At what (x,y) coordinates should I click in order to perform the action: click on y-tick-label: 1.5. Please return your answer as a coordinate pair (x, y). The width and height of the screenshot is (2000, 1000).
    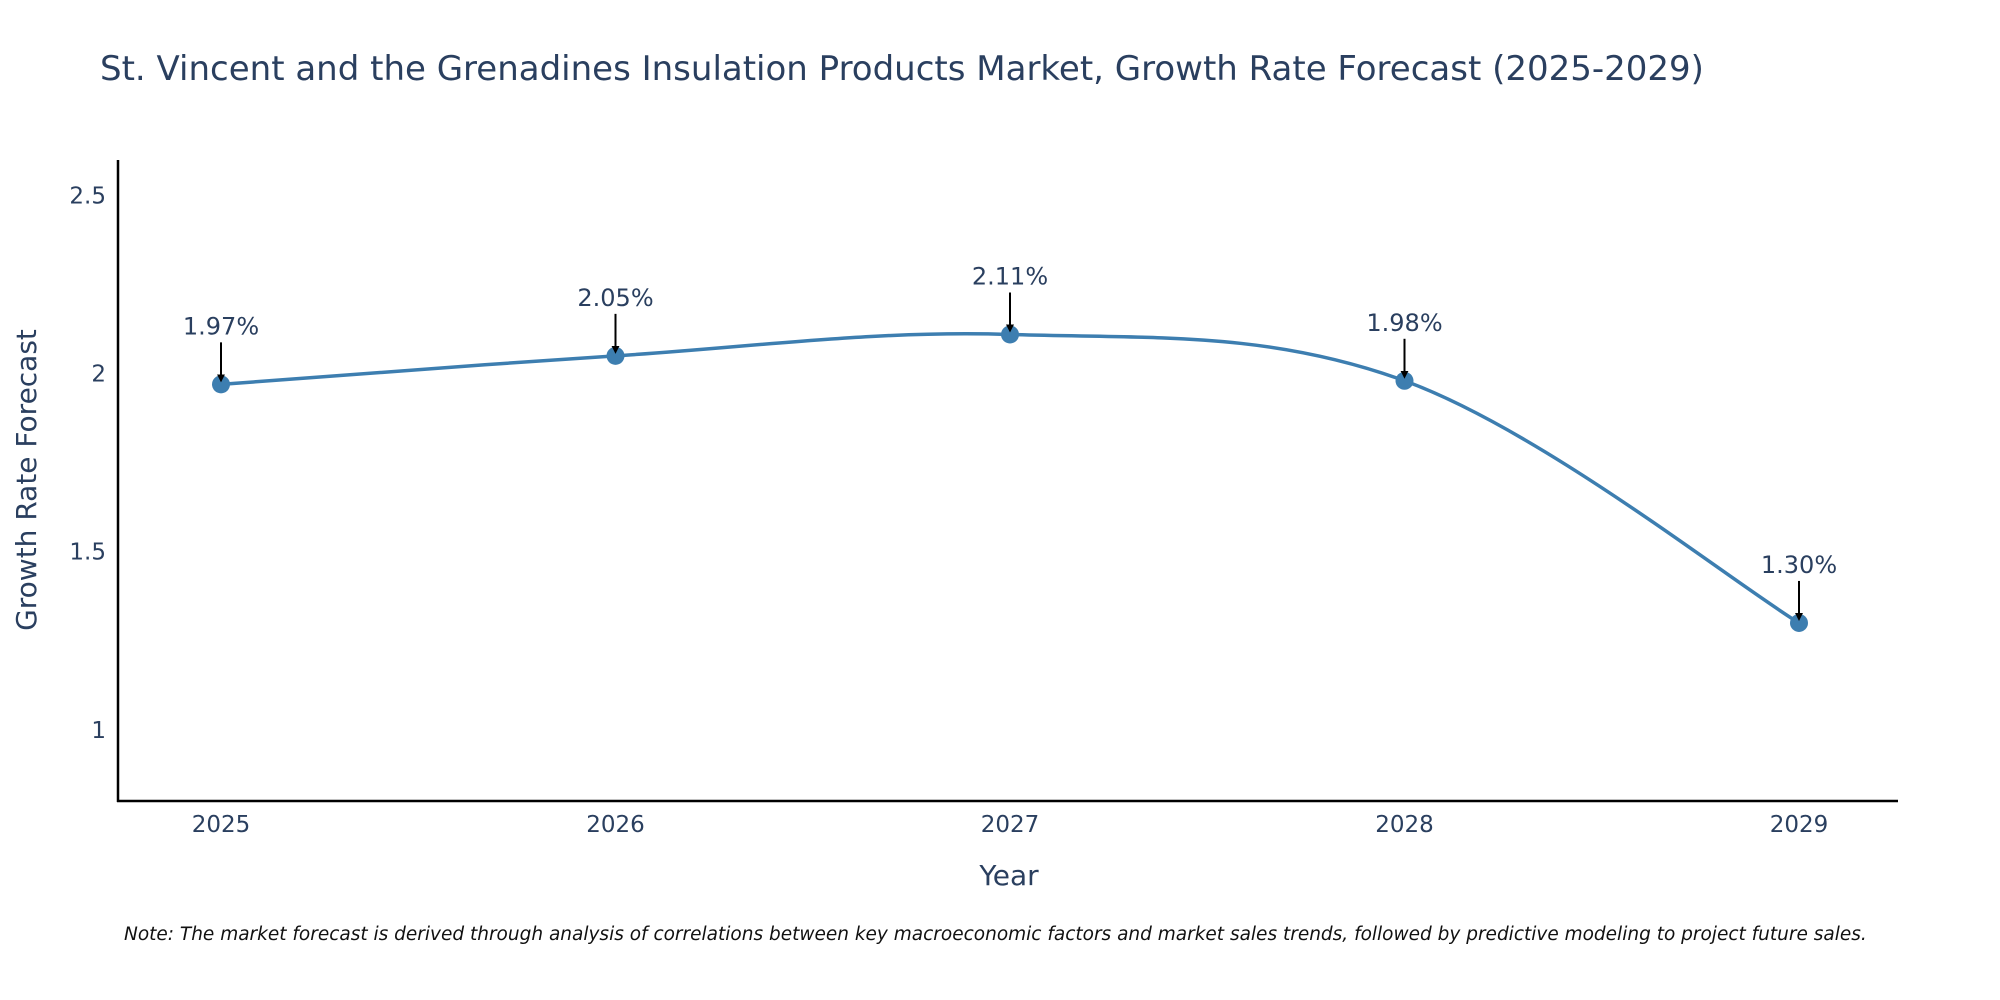
    Looking at the image, I should click on (87, 553).